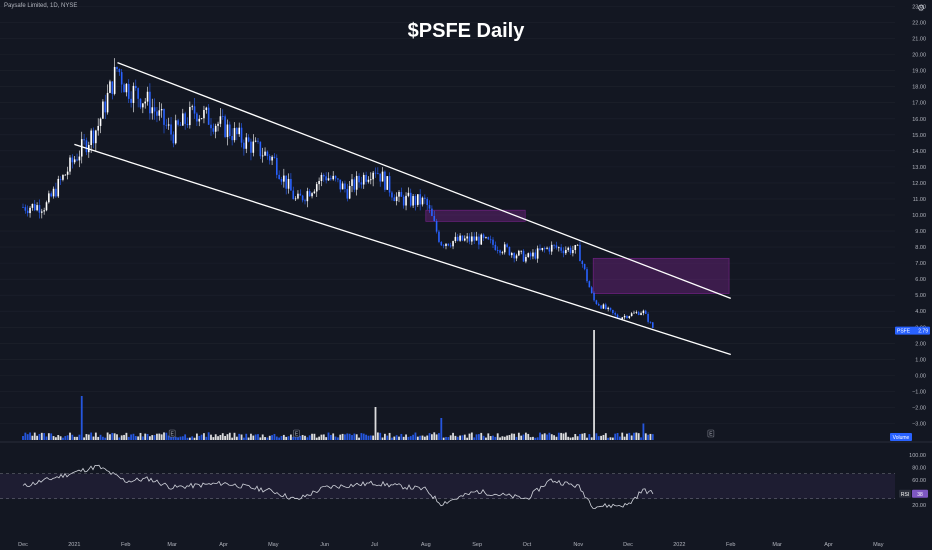 Image resolution: width=932 pixels, height=550 pixels. What do you see at coordinates (324, 545) in the screenshot?
I see `time-tick-label: Jun` at bounding box center [324, 545].